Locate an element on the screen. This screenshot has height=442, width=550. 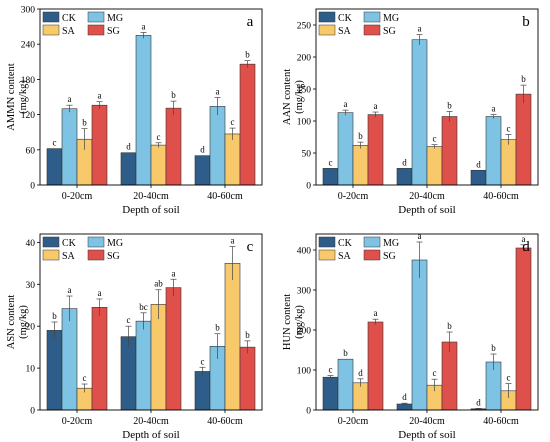
y-axis-label: AAN content(mg/kg) is located at coordinates (293, 97).